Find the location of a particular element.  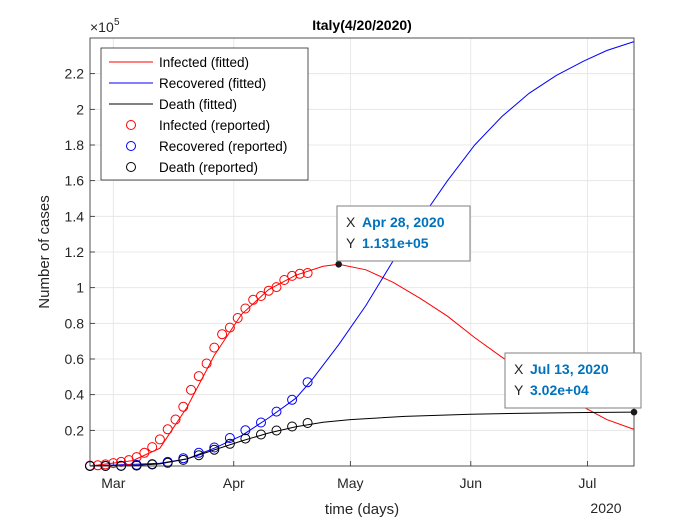

y-tick-label: 0.4 is located at coordinates (75, 395).